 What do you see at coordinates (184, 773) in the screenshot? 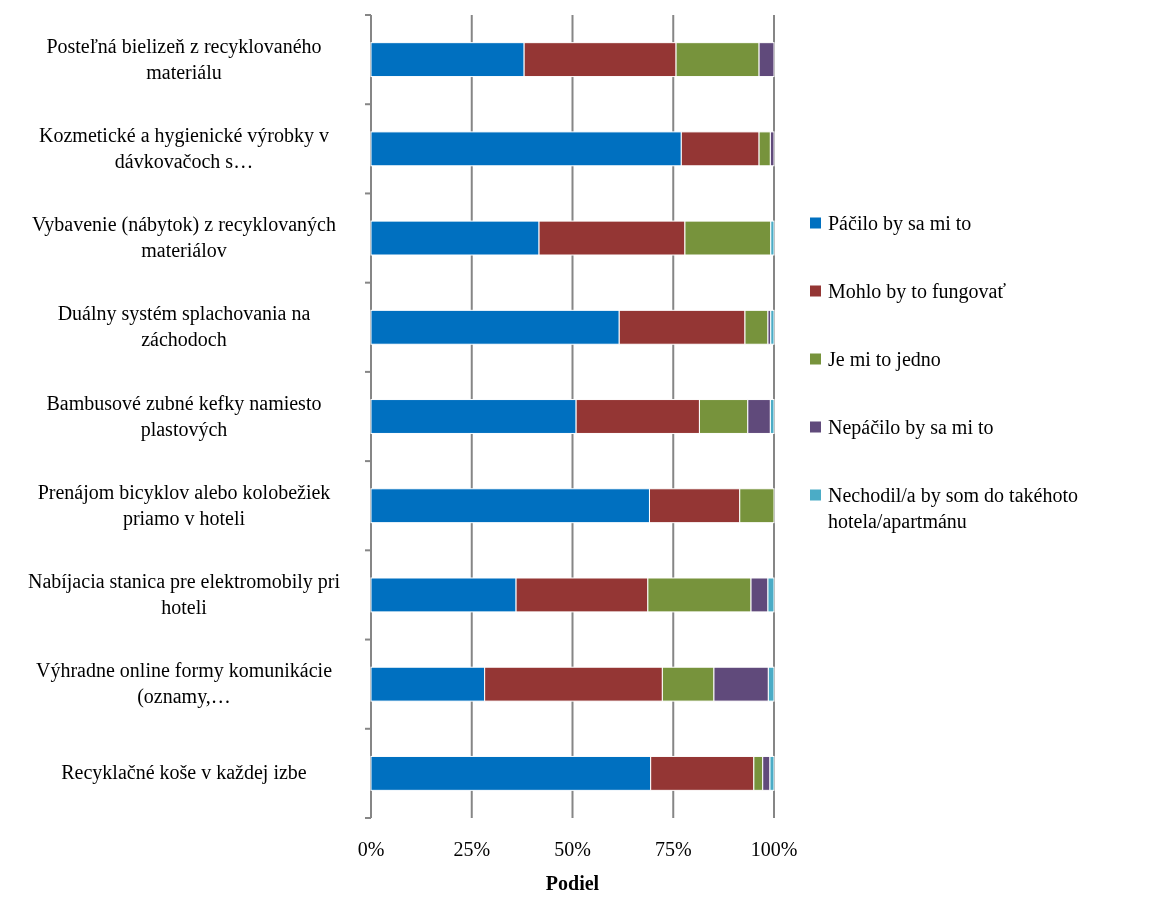
I see `y-tick-label: Recyklačné koše v každej izbe` at bounding box center [184, 773].